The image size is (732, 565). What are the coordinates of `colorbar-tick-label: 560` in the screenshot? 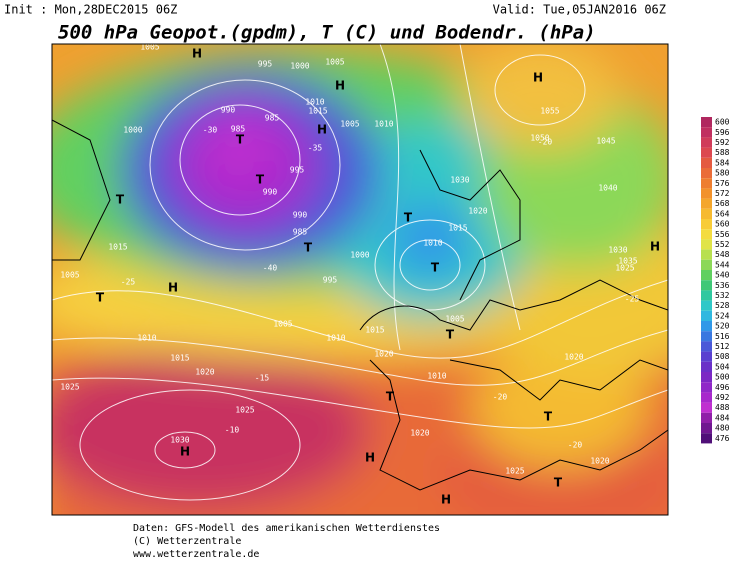 It's located at (722, 224).